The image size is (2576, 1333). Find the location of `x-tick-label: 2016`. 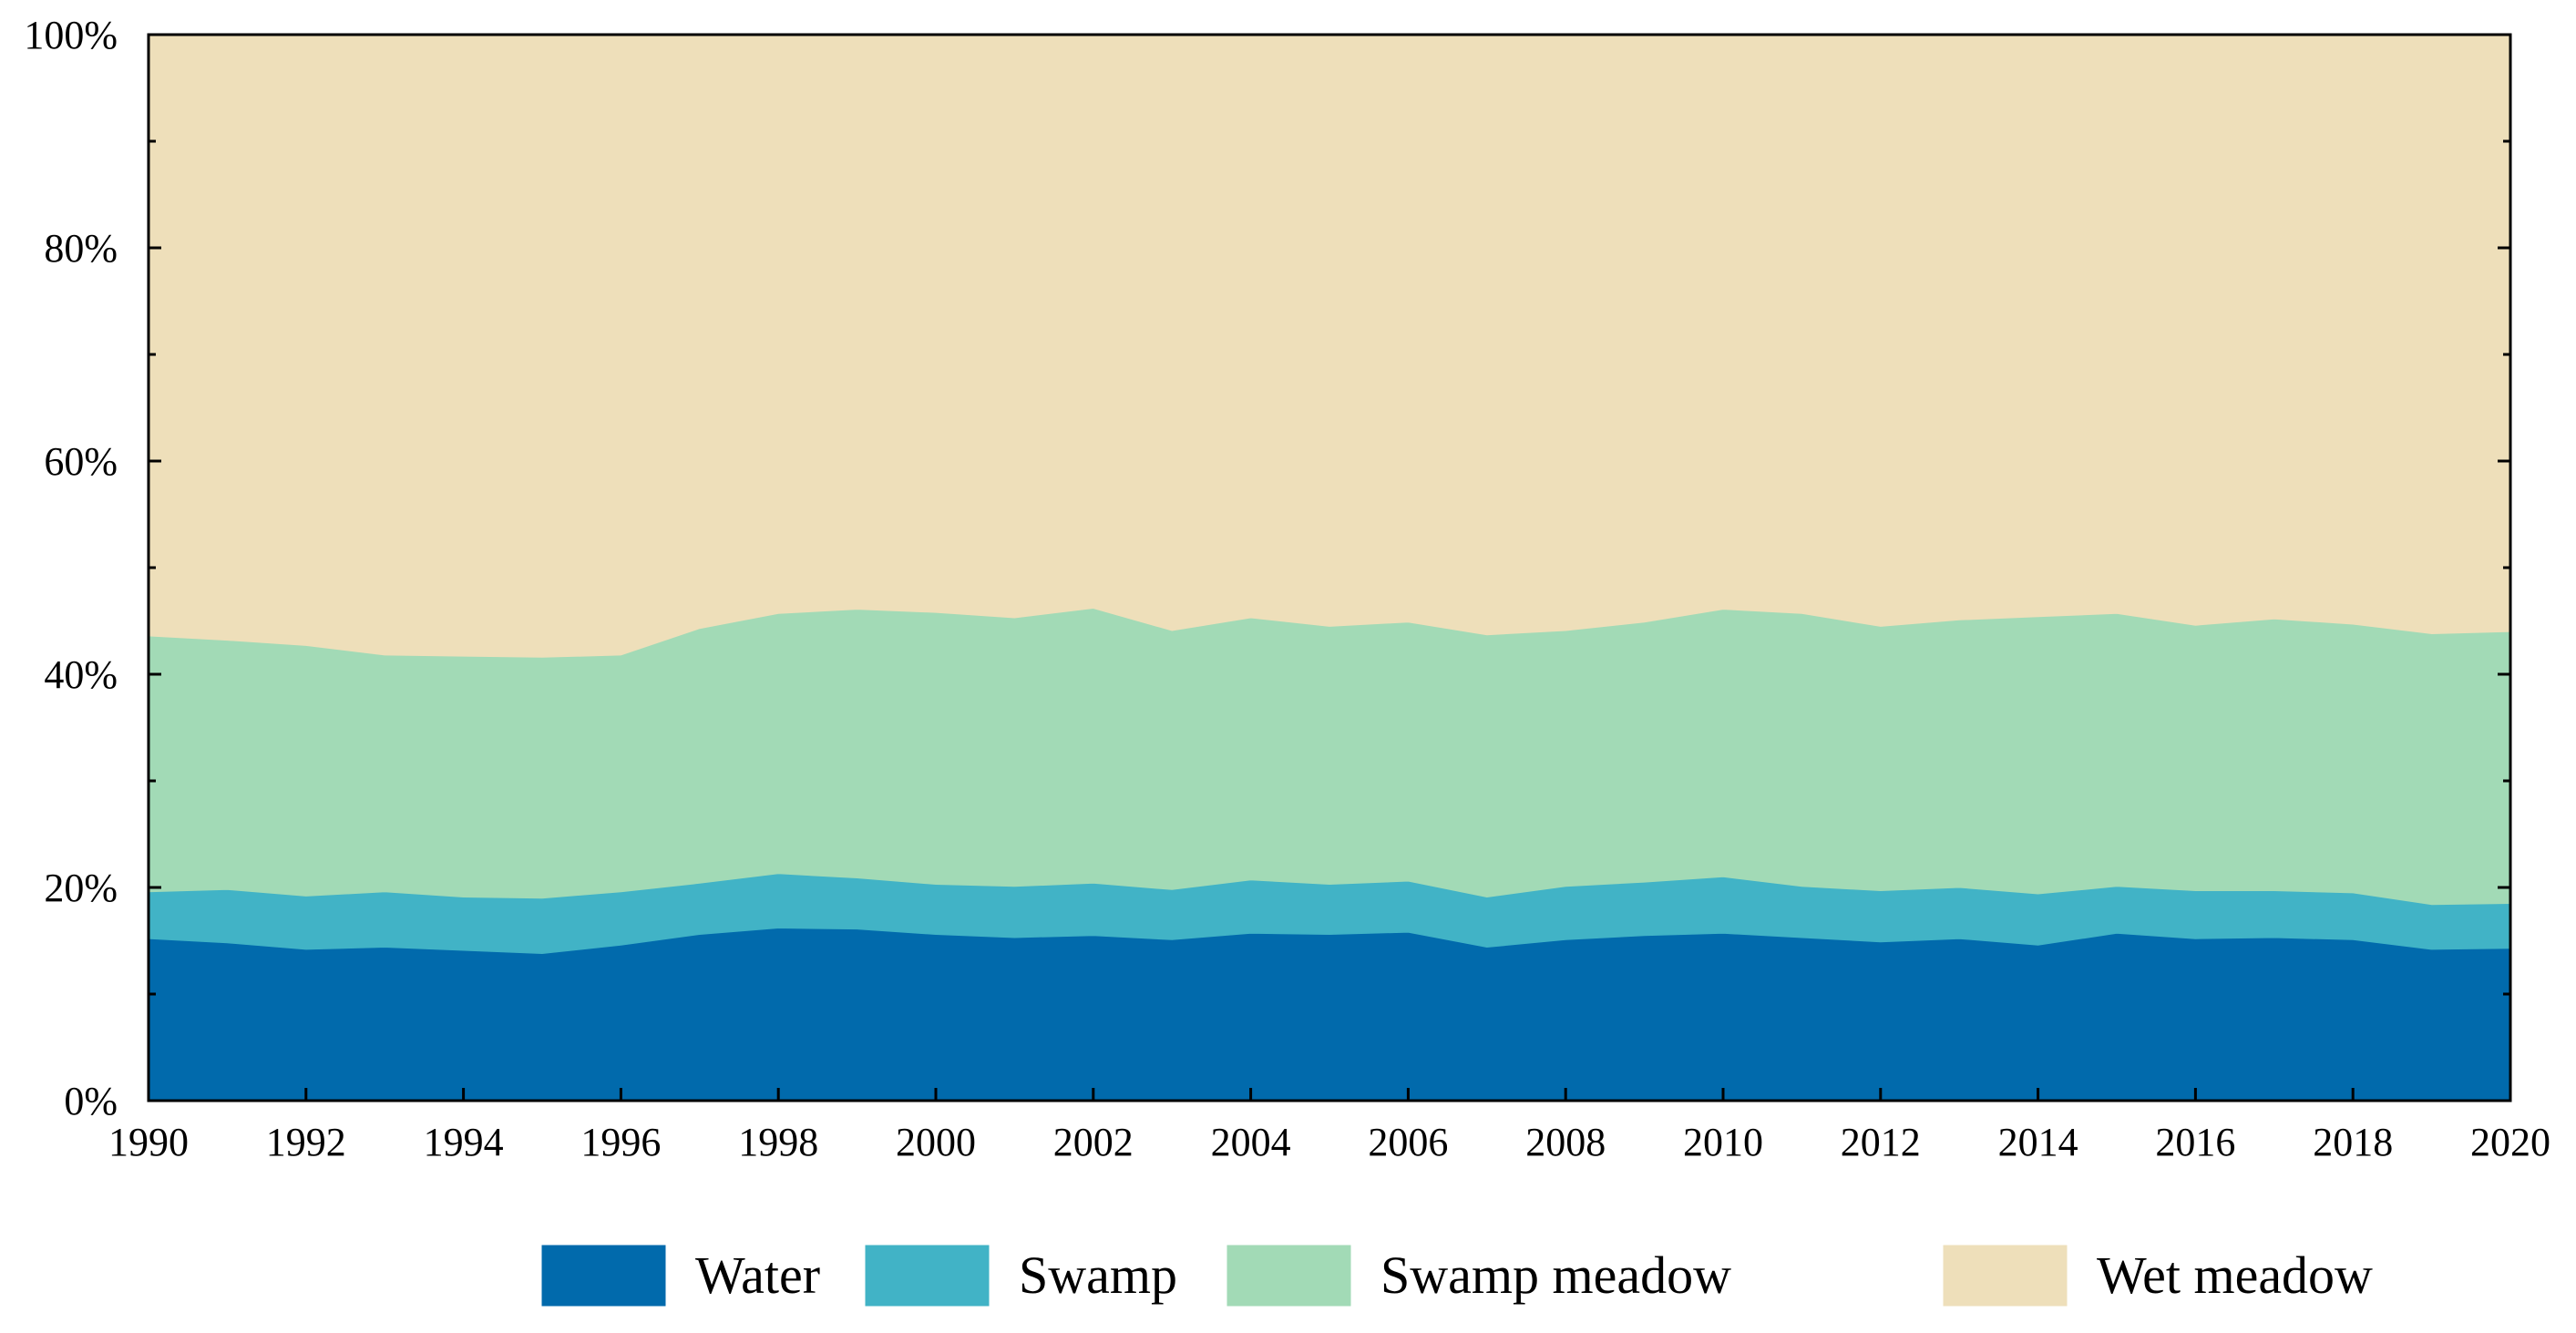

x-tick-label: 2016 is located at coordinates (2195, 1142).